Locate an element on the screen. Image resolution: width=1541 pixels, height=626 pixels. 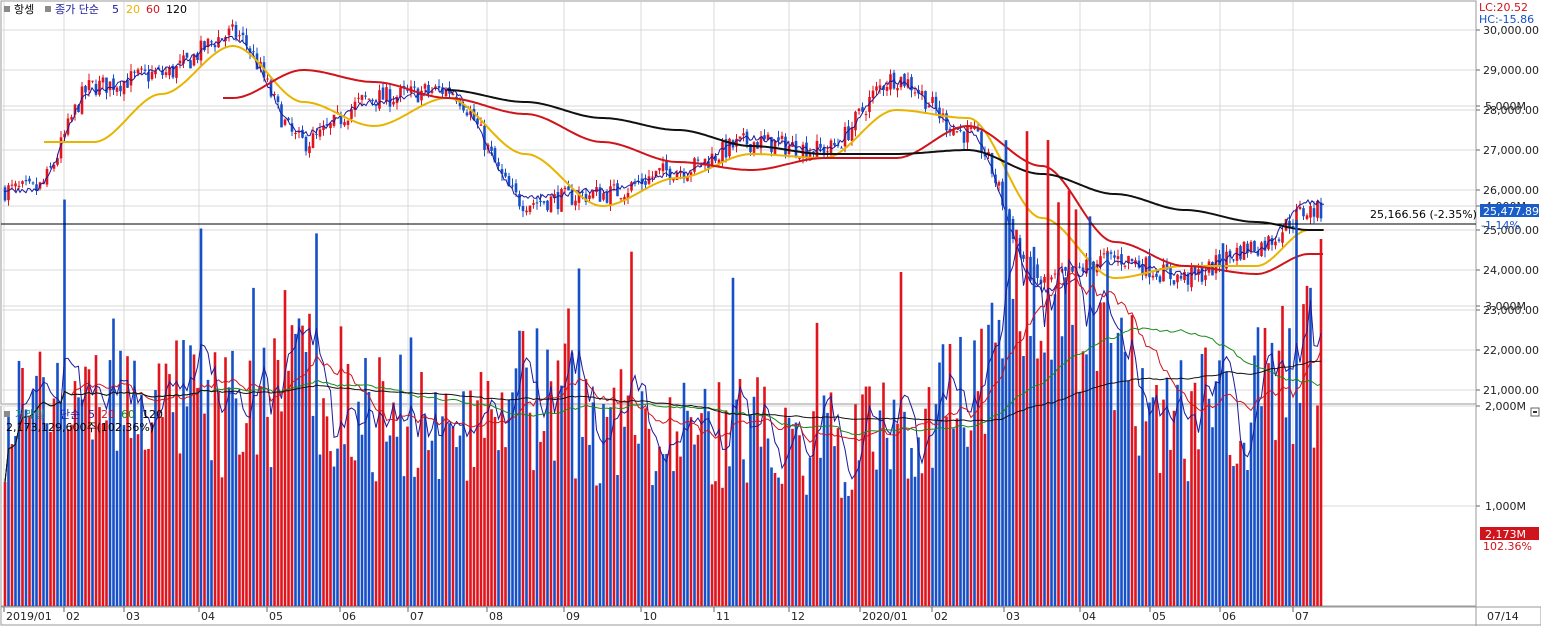
y-tick-label: 29,000.00 is located at coordinates (1511, 70).